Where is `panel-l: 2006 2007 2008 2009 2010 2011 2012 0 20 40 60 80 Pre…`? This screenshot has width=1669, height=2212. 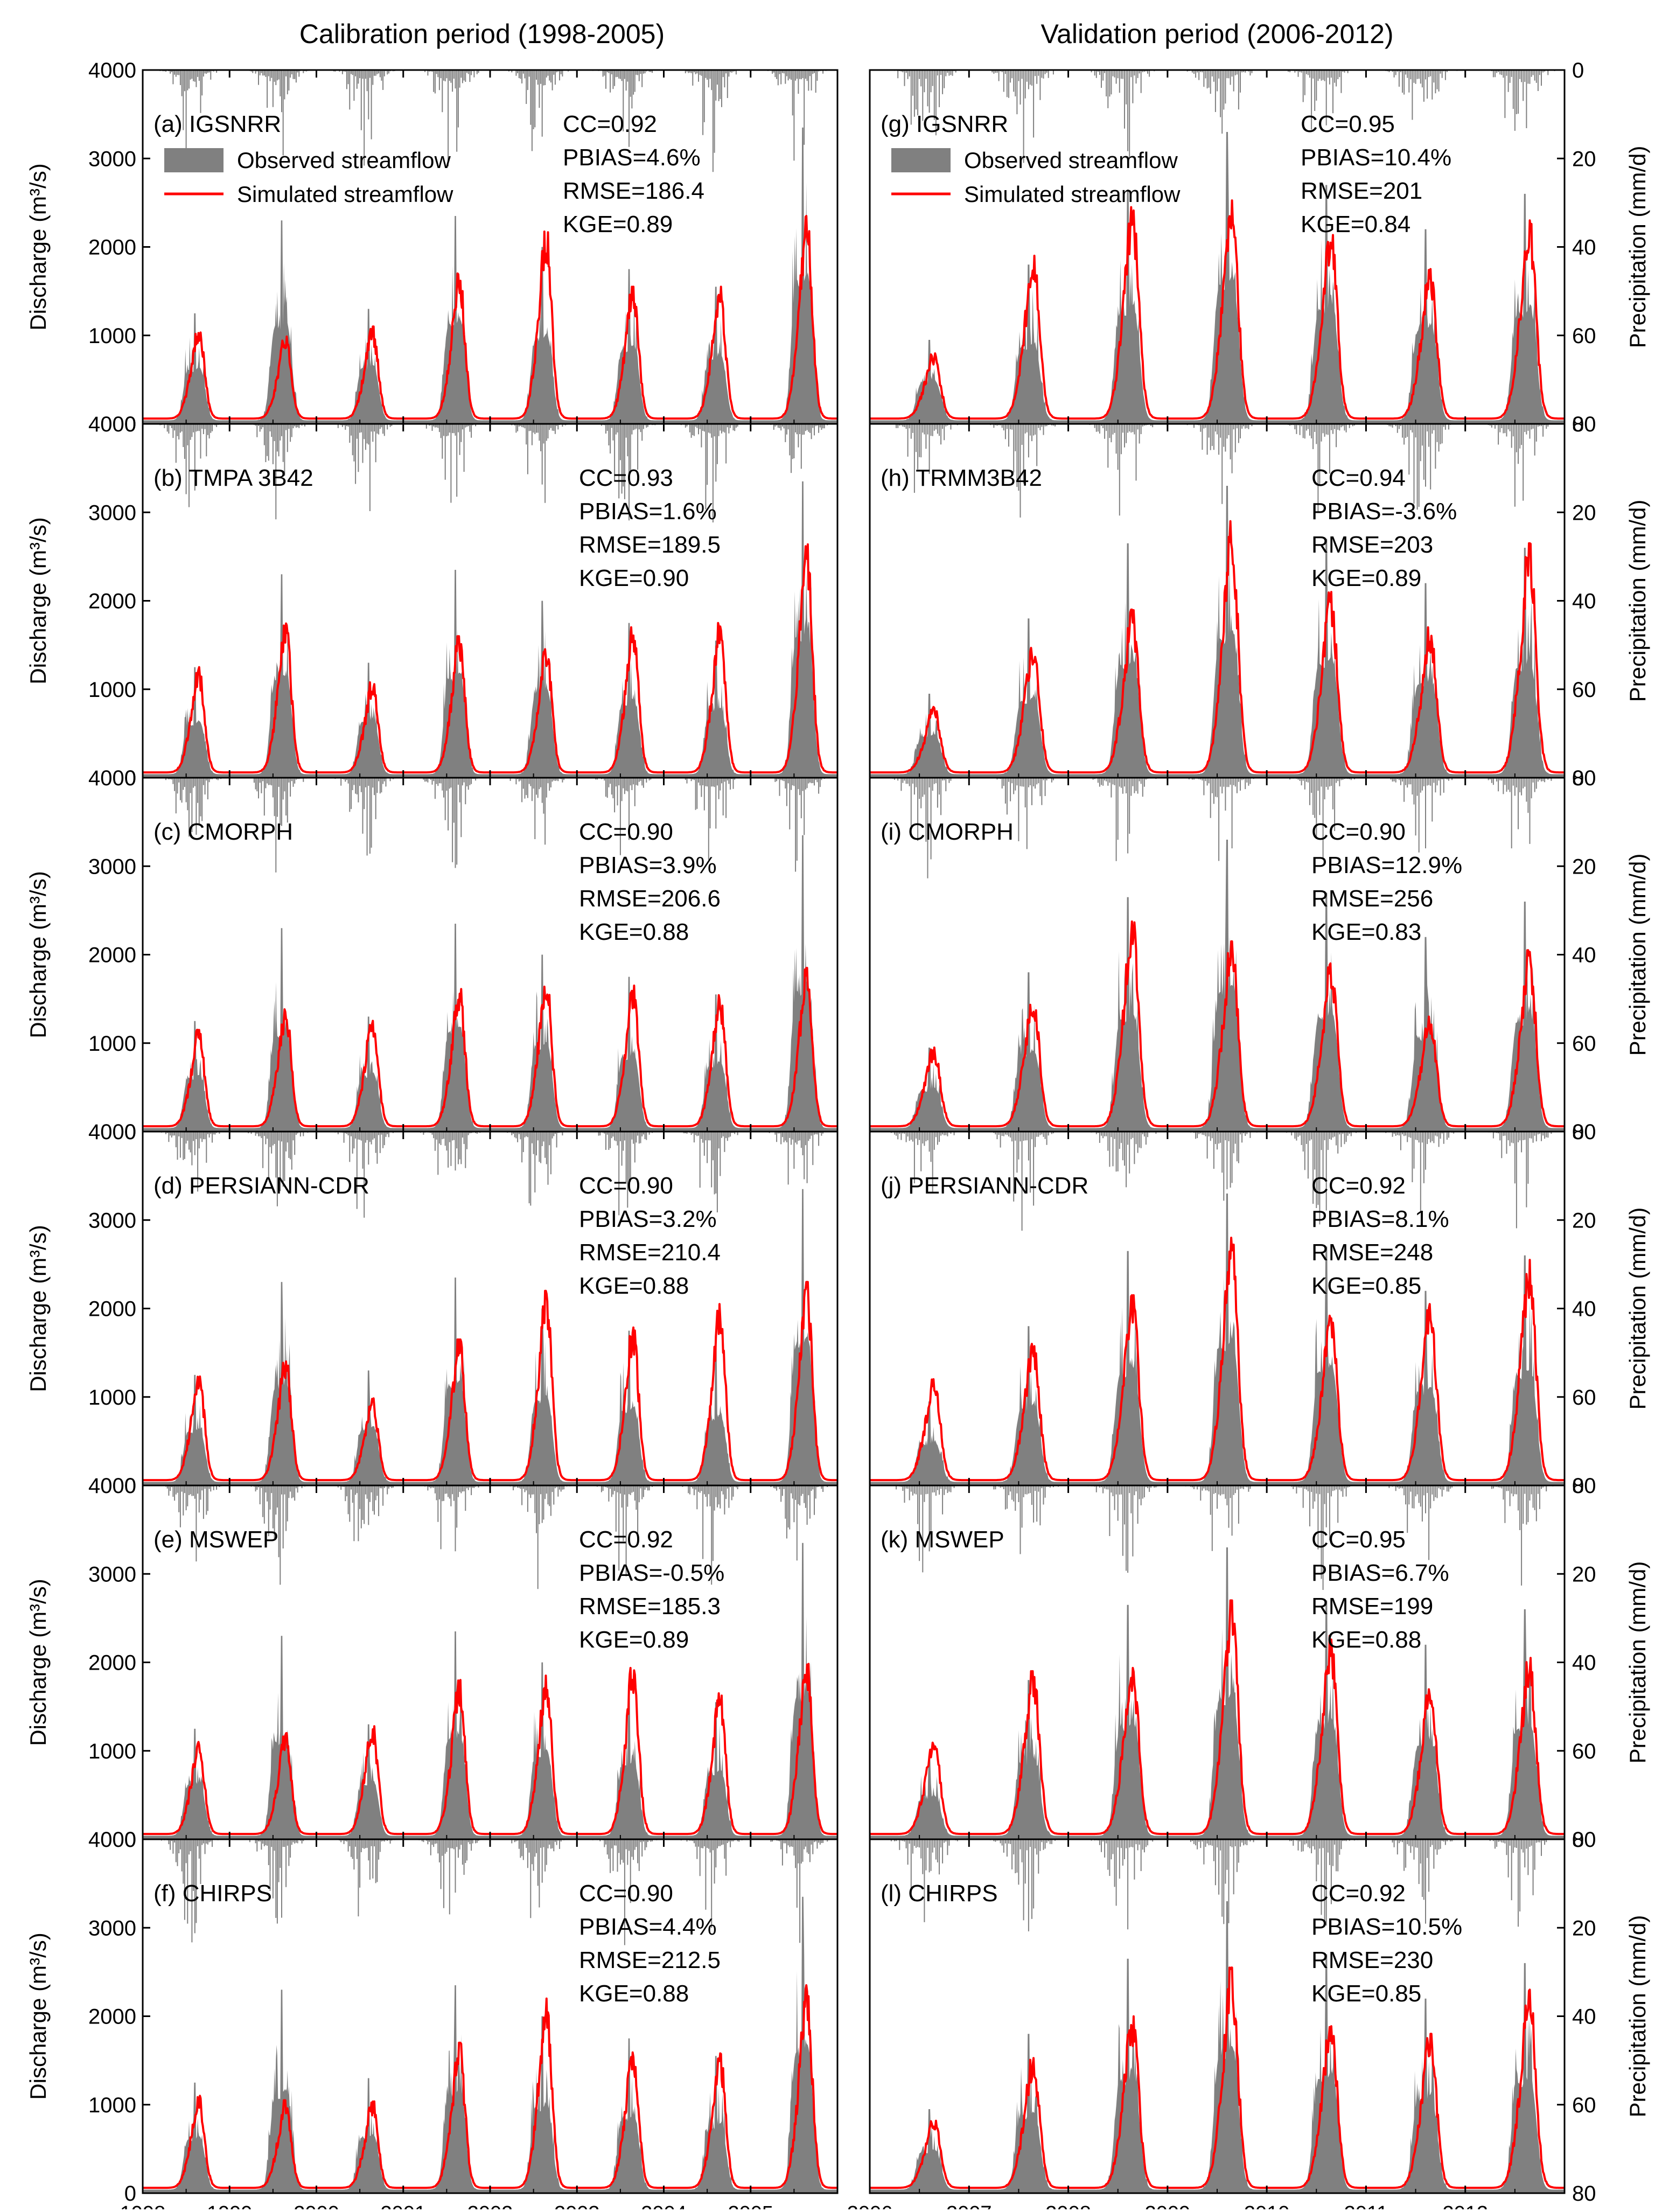 panel-l: 2006 2007 2008 2009 2010 2011 2012 0 20 40 60 80 Pre… is located at coordinates (1248, 2020).